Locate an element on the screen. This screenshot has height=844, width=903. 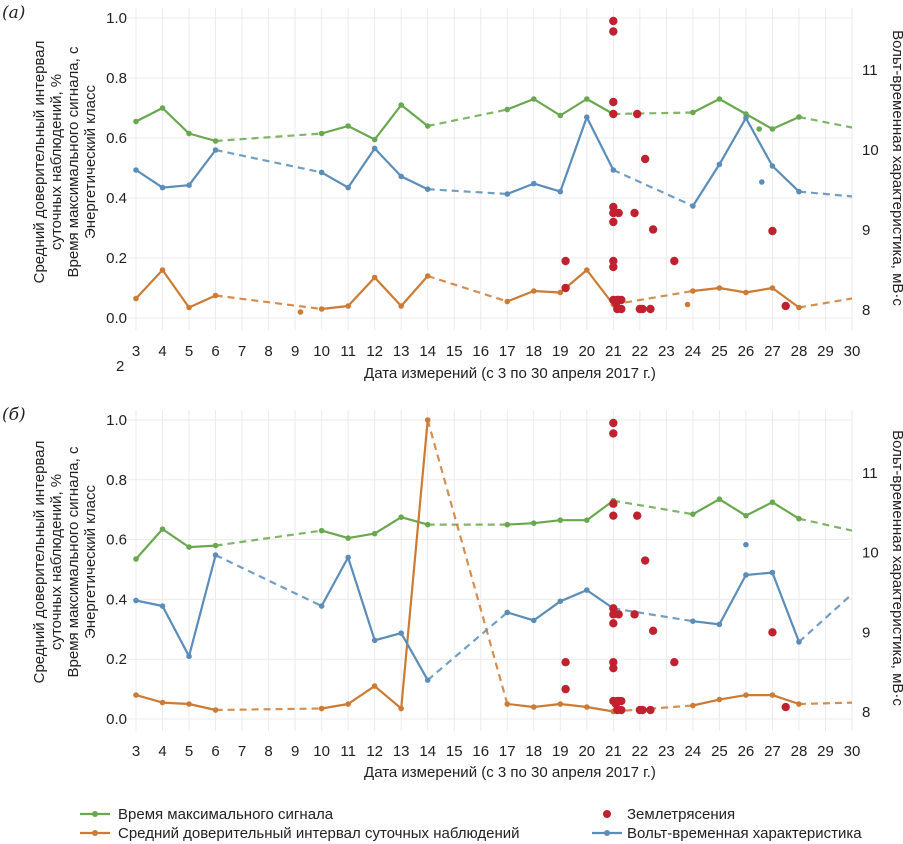
legend-label-blue: Вольт-временная характеристика is located at coordinates (744, 833).